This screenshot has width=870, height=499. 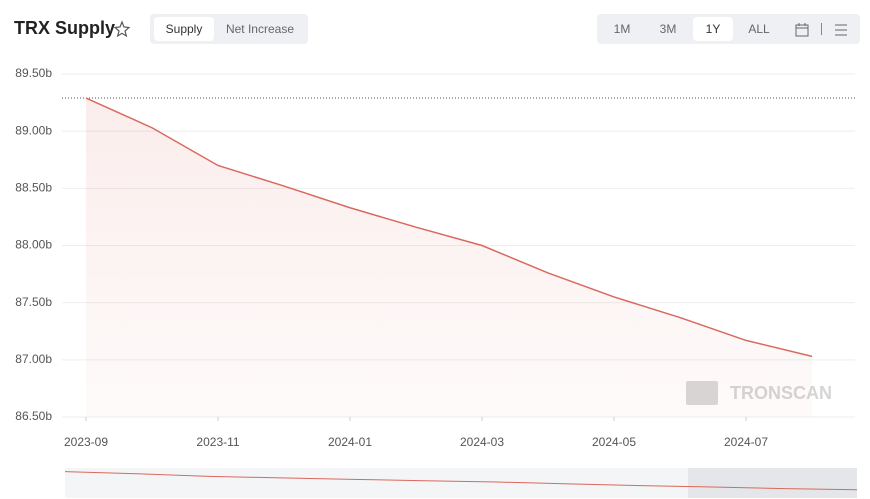 What do you see at coordinates (746, 442) in the screenshot?
I see `x-tick-label: 2024-07` at bounding box center [746, 442].